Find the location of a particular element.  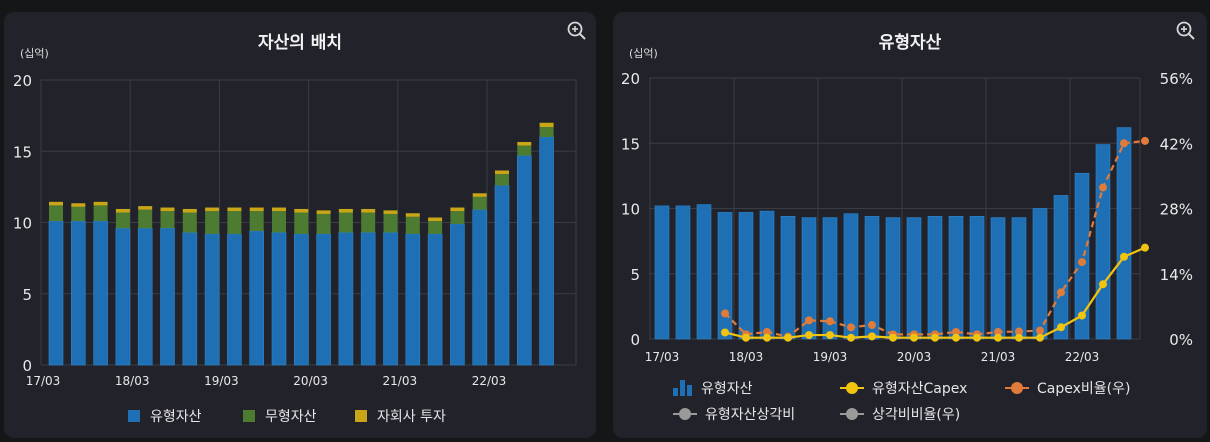

y2-tick-label: 28% is located at coordinates (1176, 210).